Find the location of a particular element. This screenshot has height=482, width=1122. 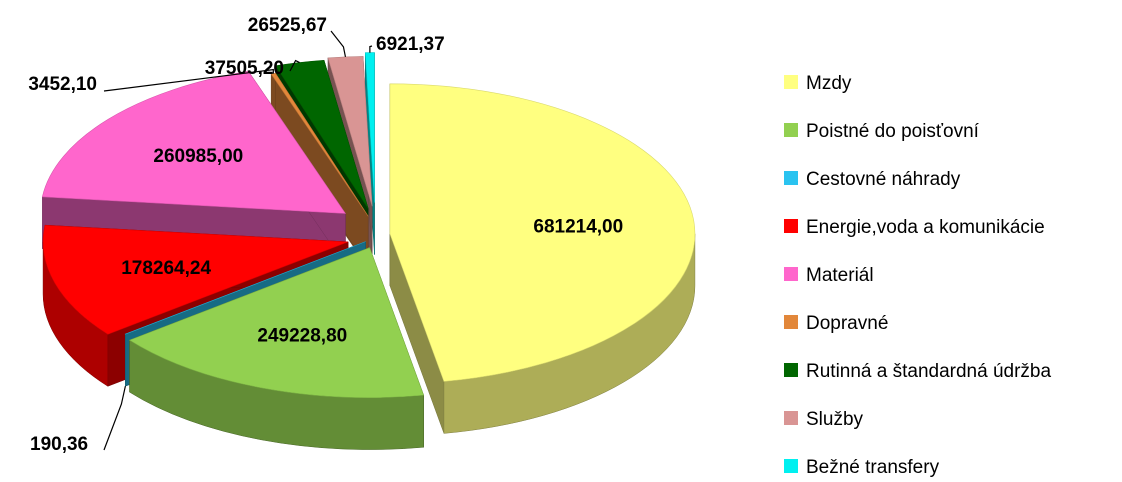

legend-label-energie-voda-a-komunikacie: Energie,voda a komunikácie is located at coordinates (925, 227).